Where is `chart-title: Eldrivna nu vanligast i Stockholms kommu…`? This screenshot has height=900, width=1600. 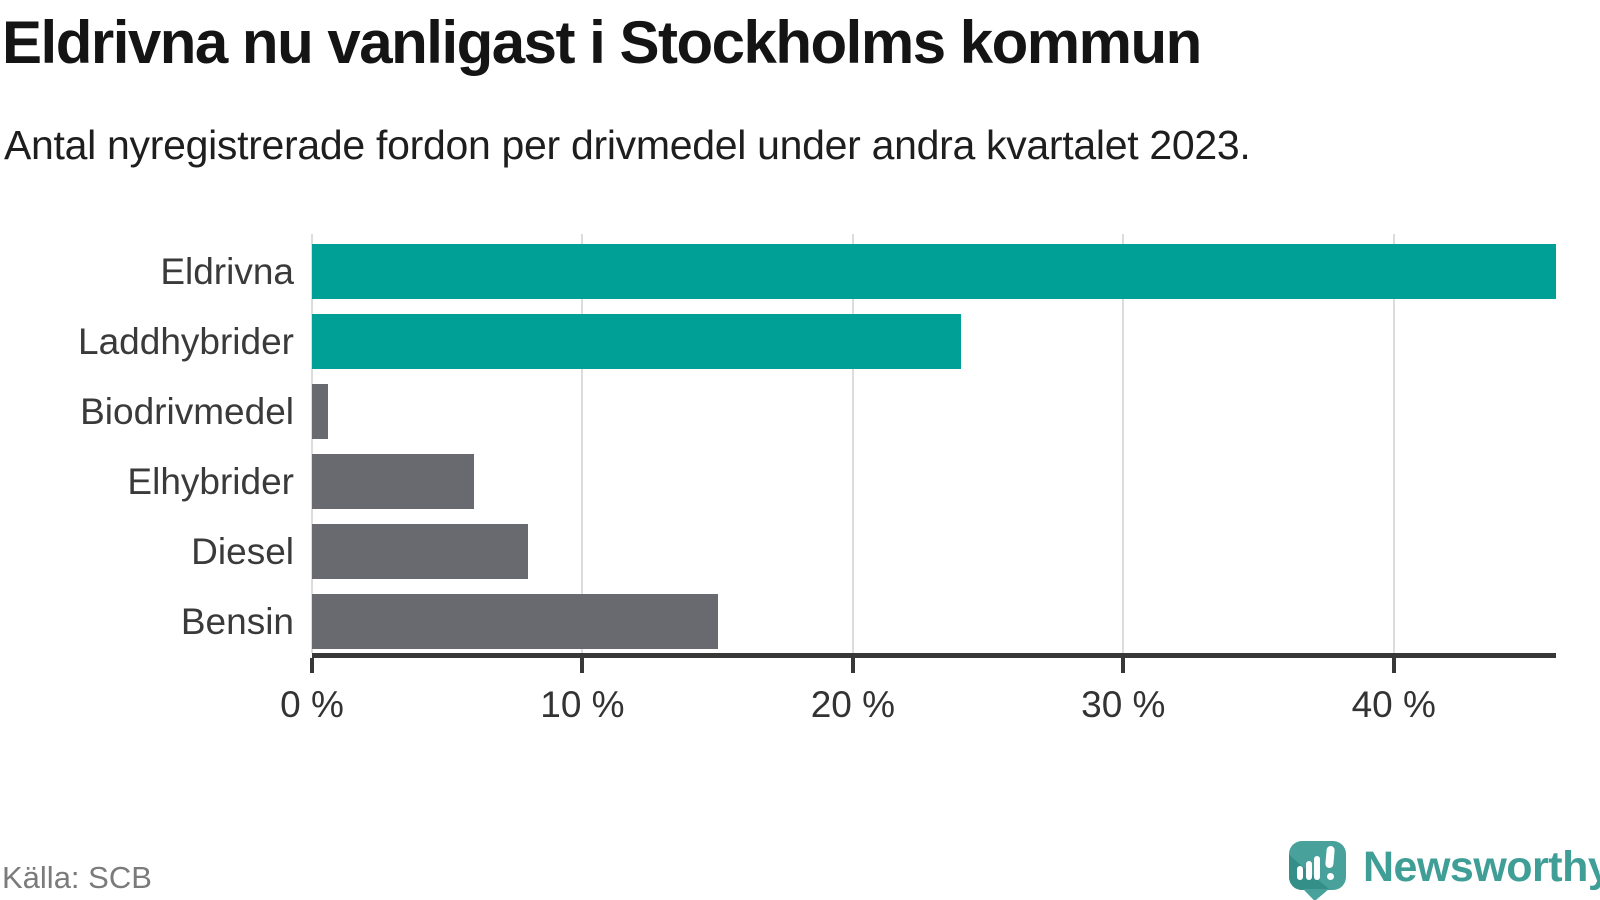
chart-title: Eldrivna nu vanligast i Stockholms kommu… is located at coordinates (602, 42).